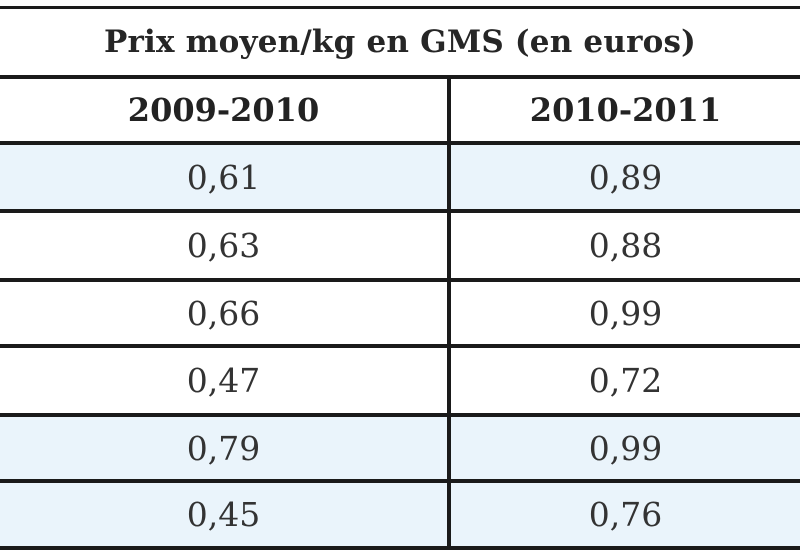  What do you see at coordinates (400, 177) in the screenshot?
I see `table-row: 0,61 0,89` at bounding box center [400, 177].